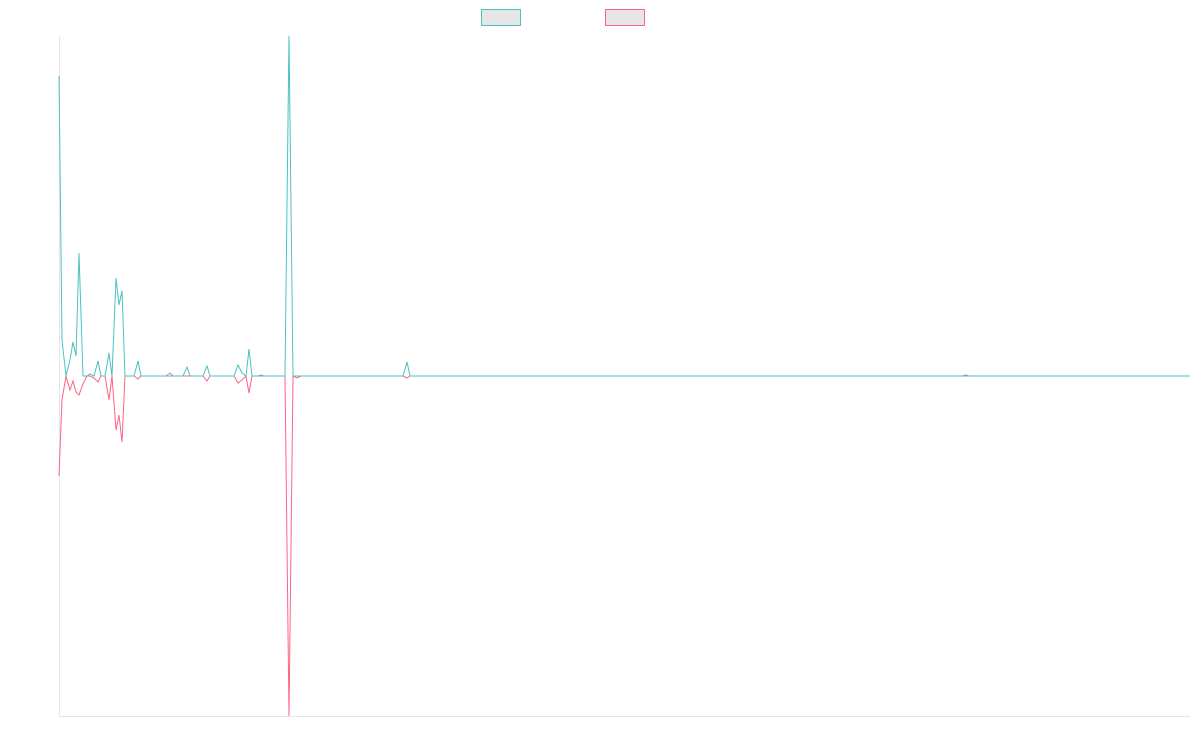 The height and width of the screenshot is (750, 1200). What do you see at coordinates (563, 17) in the screenshot?
I see `legend` at bounding box center [563, 17].